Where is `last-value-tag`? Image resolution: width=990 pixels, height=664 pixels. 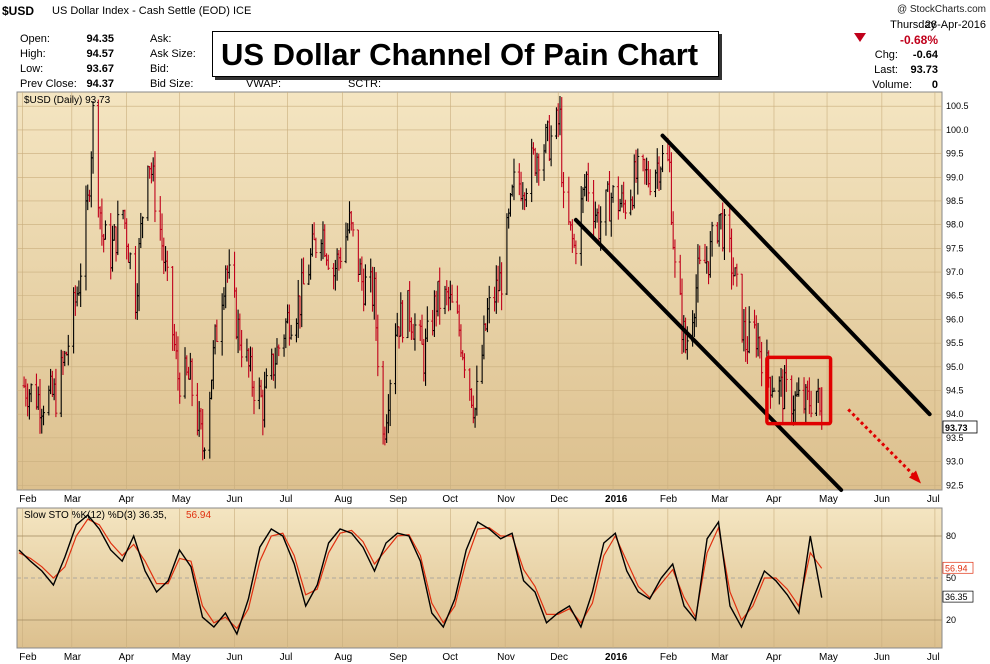 last-value-tag is located at coordinates (960, 427).